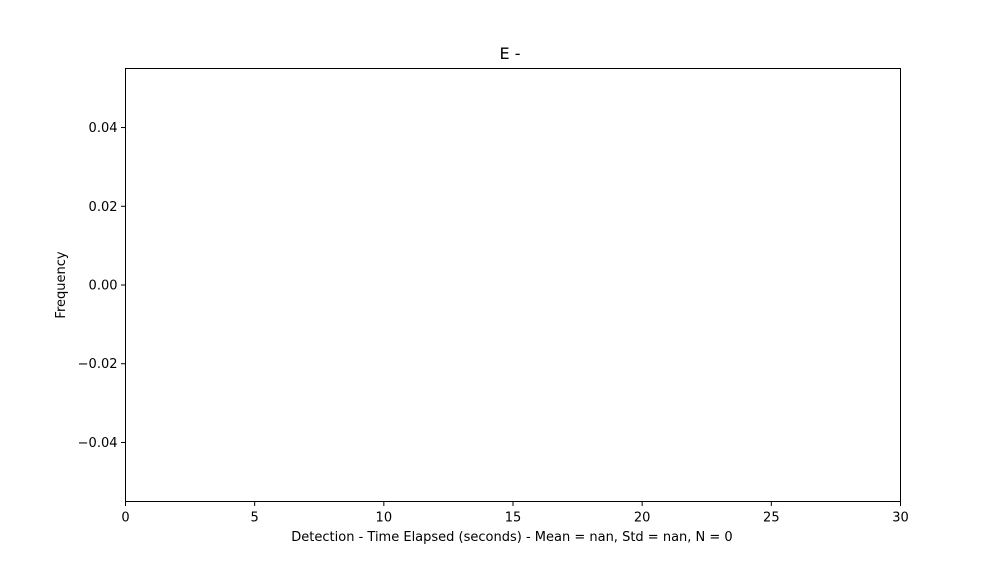  I want to click on x-tick-label: 15, so click(513, 518).